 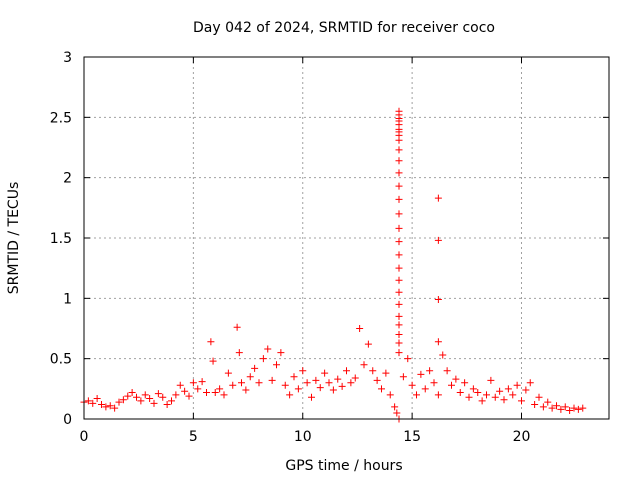 What do you see at coordinates (303, 437) in the screenshot?
I see `x-tick-label: 10` at bounding box center [303, 437].